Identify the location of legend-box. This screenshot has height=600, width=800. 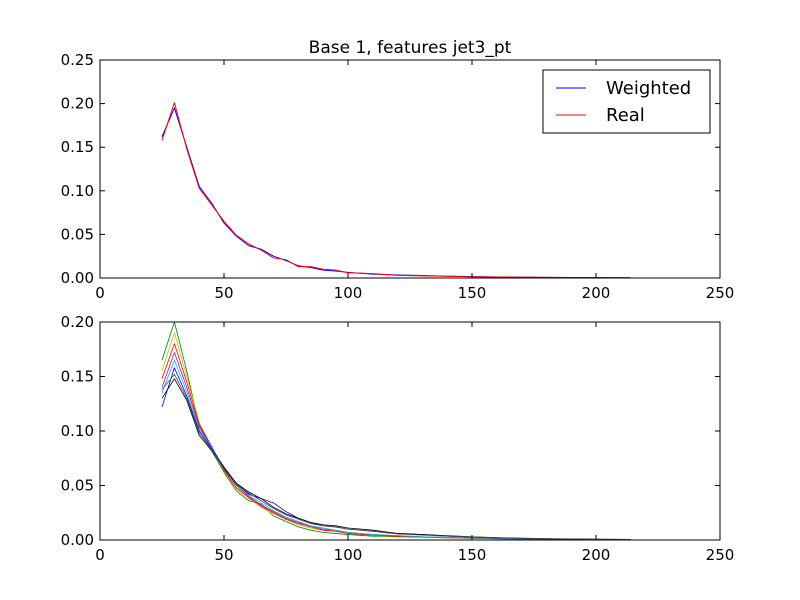
(626, 101).